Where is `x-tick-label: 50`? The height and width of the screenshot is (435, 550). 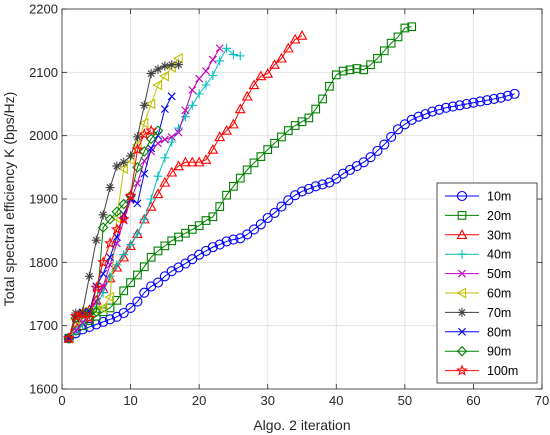 x-tick-label: 50 is located at coordinates (405, 400).